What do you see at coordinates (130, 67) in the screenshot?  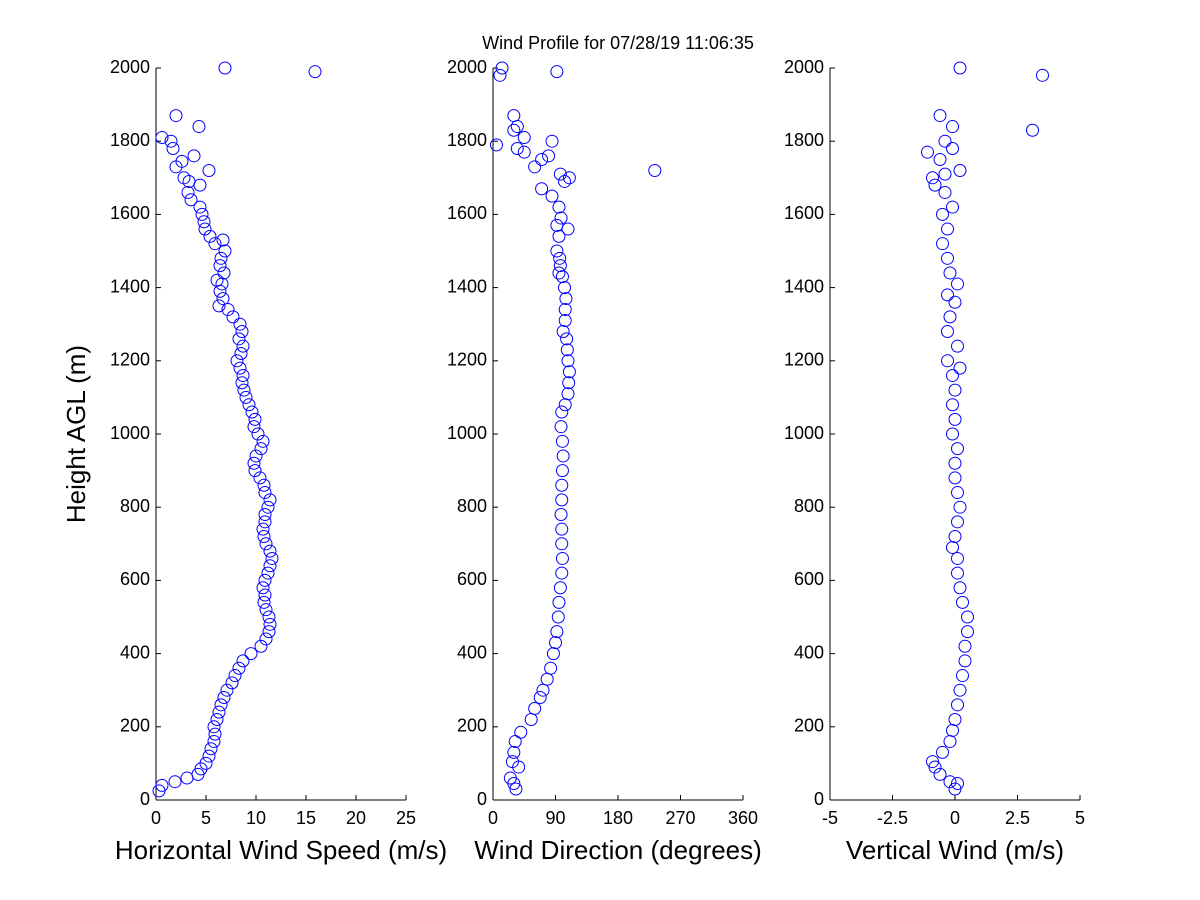 I see `y-tick-label: 2000` at bounding box center [130, 67].